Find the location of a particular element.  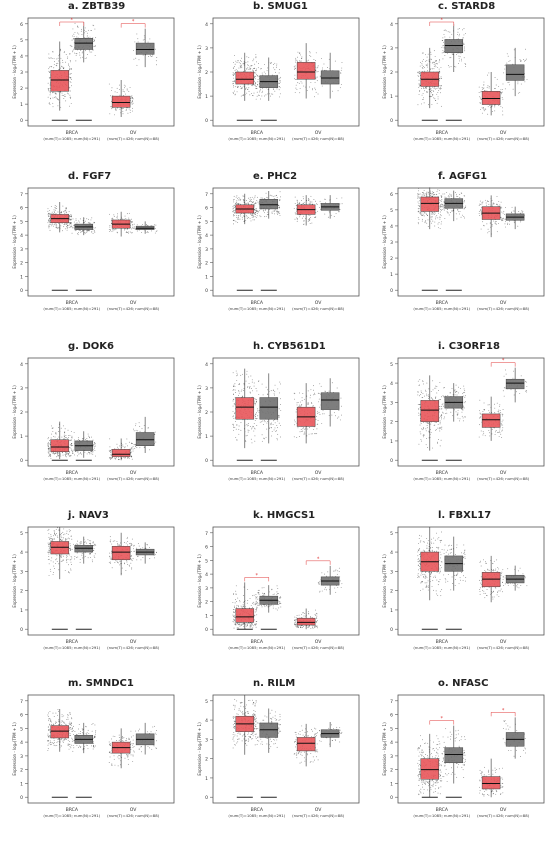

y-tick-label: 0 is located at coordinates (391, 121).